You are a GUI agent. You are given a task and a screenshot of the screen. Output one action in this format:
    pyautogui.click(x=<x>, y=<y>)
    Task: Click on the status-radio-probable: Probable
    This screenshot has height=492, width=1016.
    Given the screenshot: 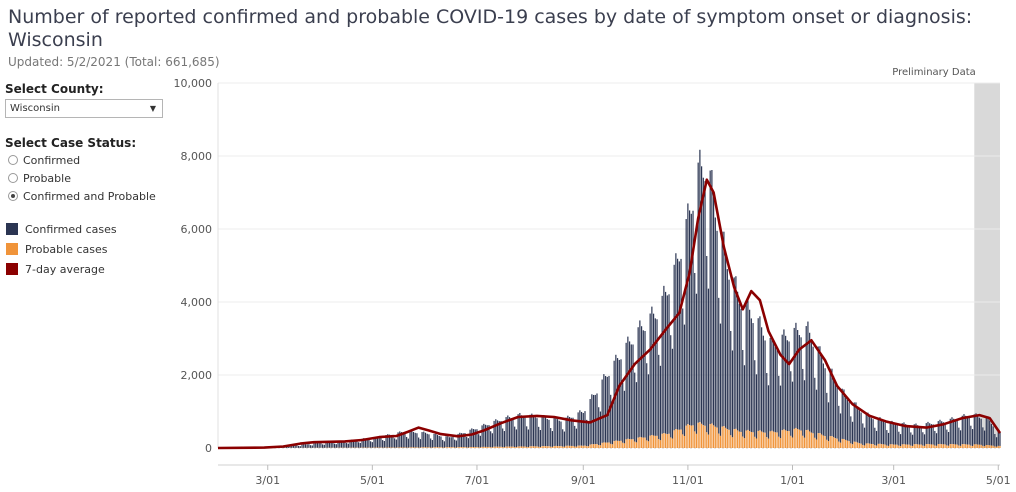 What is the action you would take?
    pyautogui.click(x=39, y=179)
    